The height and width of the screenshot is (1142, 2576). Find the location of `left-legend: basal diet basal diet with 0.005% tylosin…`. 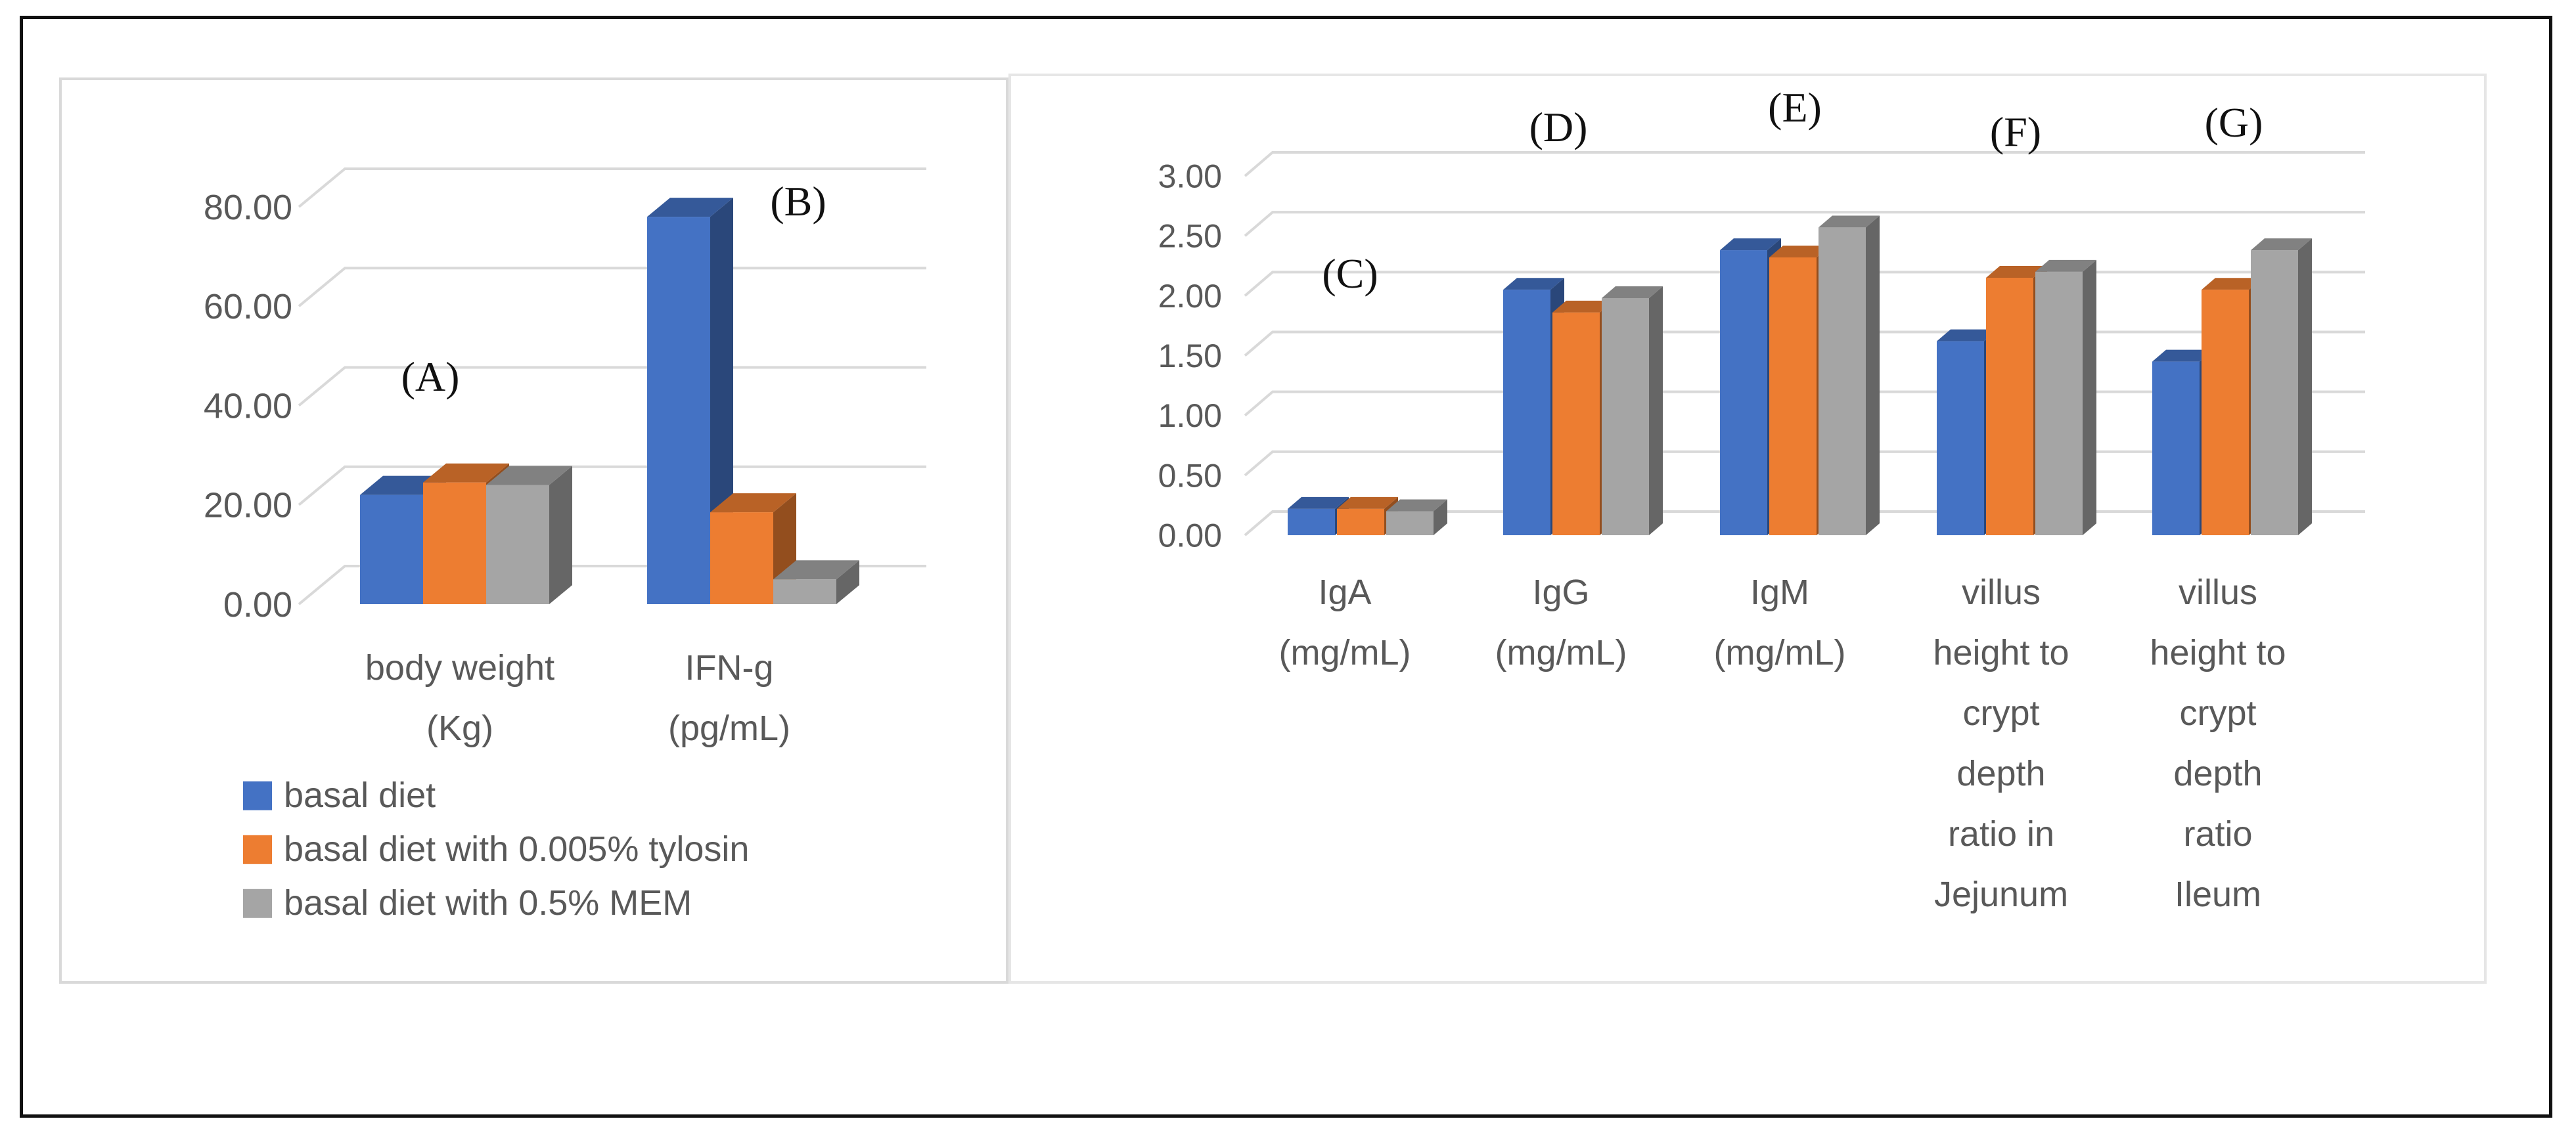

left-legend: basal diet basal diet with 0.005% tylosin… is located at coordinates (496, 849).